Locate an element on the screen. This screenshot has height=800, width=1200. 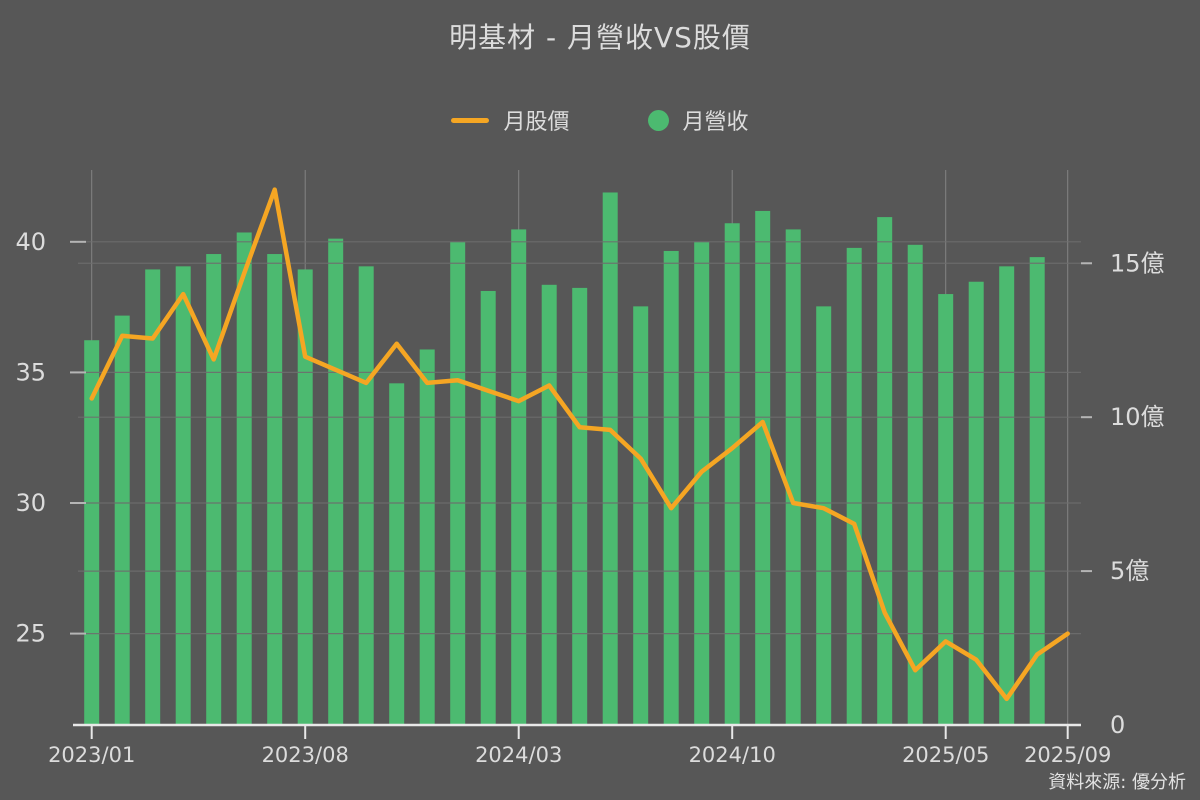
chart-legend: 月股價 月營收 is located at coordinates (600, 120).